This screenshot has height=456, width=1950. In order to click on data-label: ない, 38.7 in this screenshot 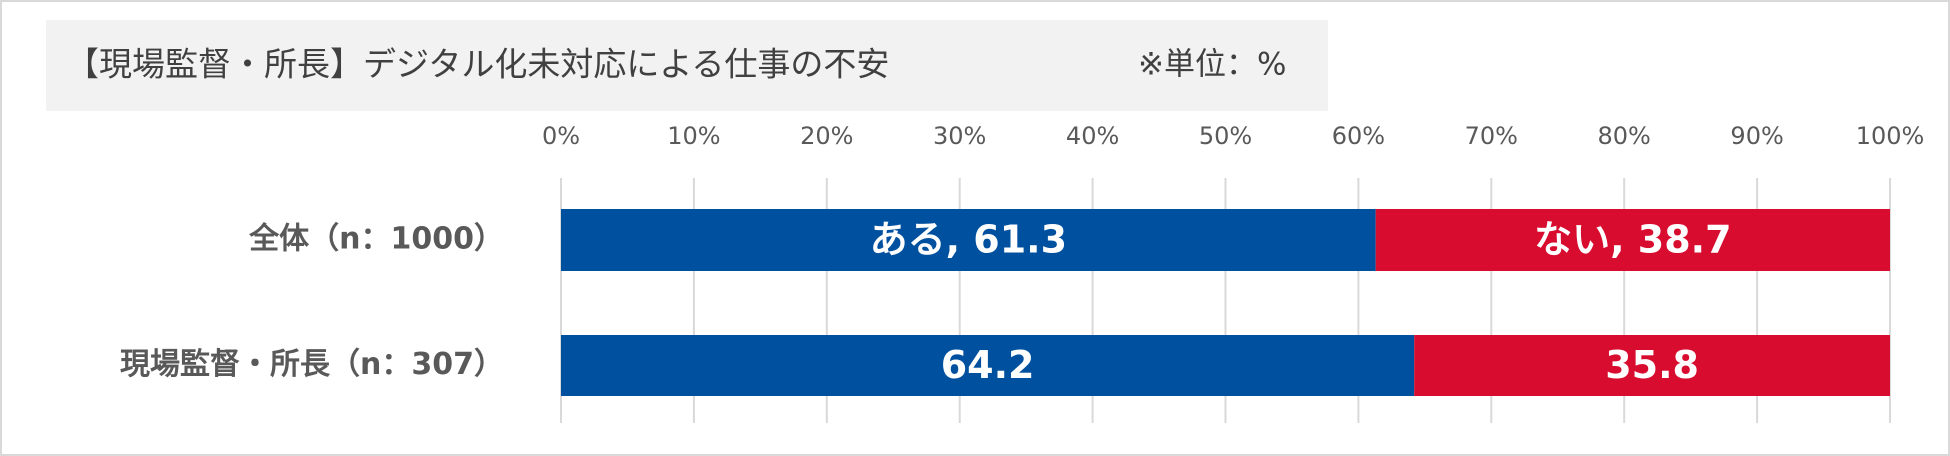, I will do `click(1632, 240)`.